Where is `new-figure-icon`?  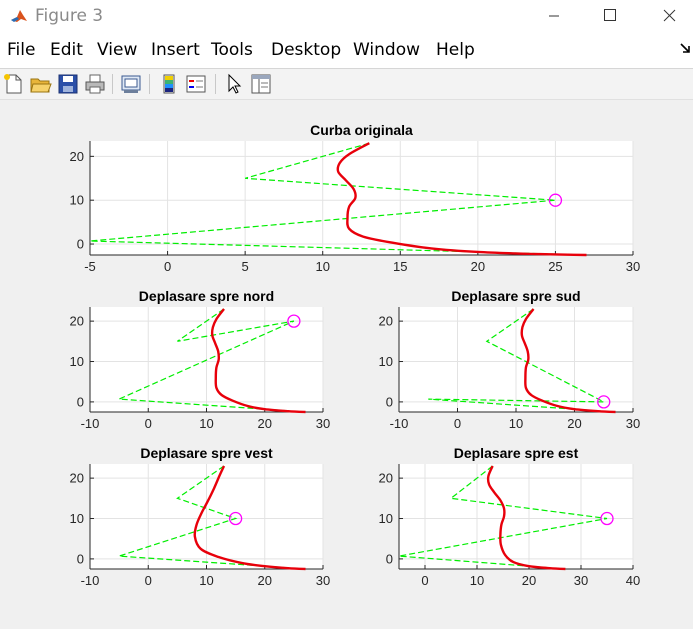 new-figure-icon is located at coordinates (14, 84).